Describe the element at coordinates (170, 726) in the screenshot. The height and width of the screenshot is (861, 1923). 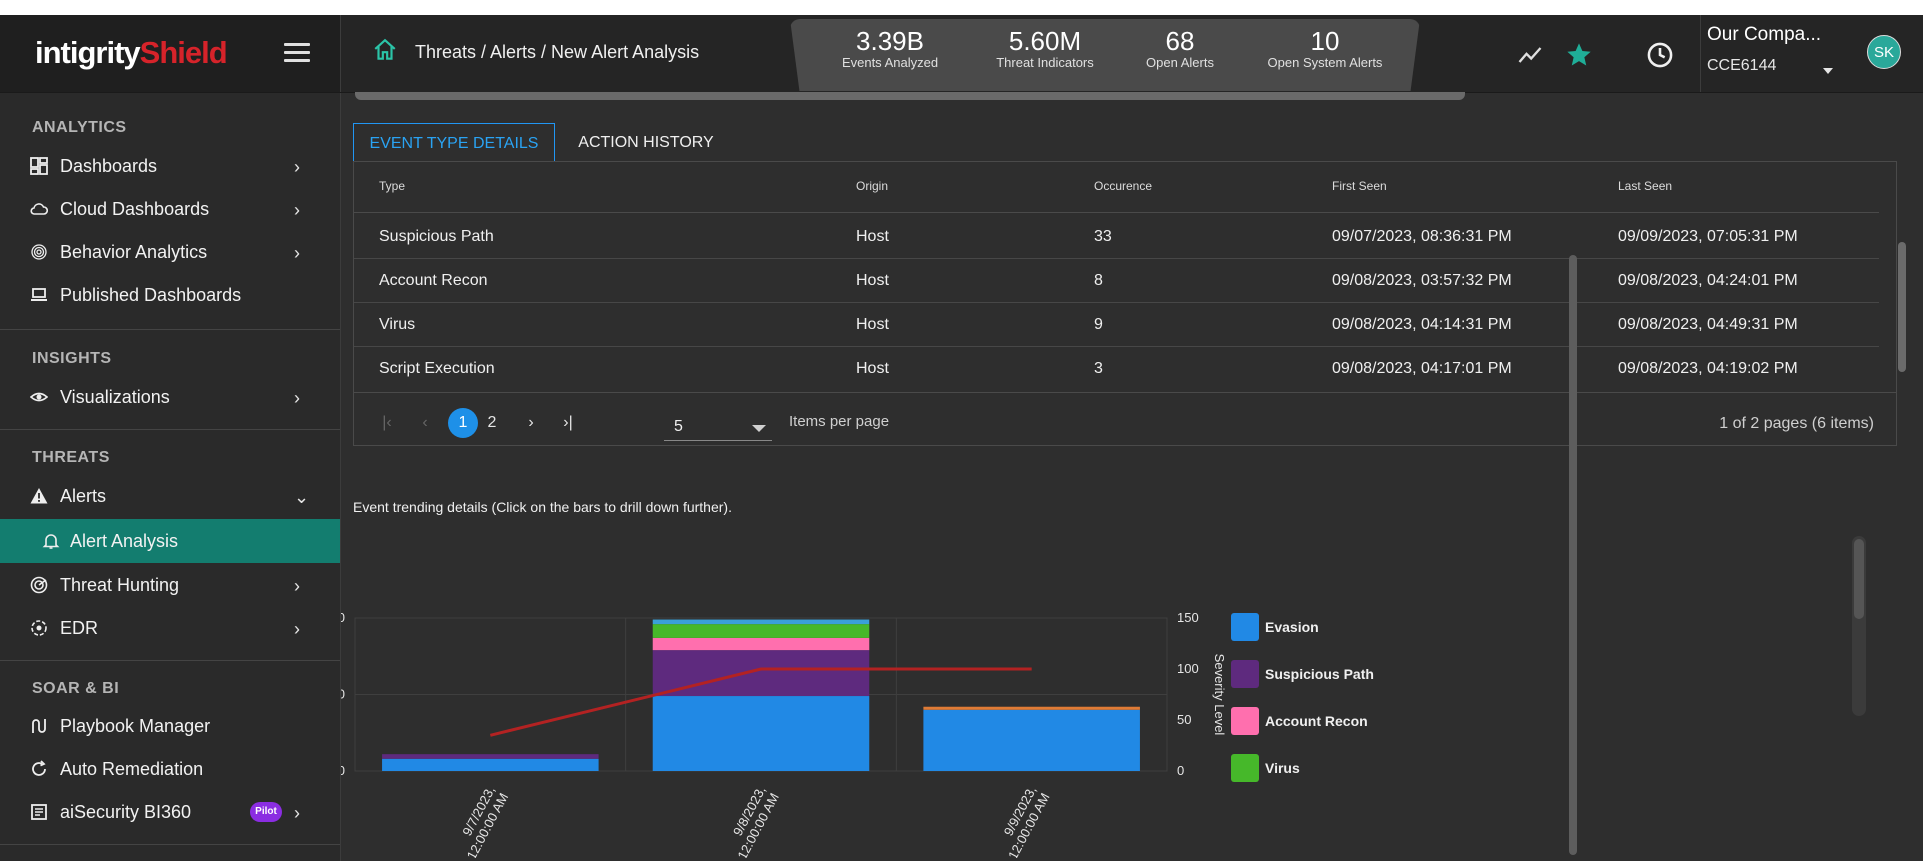
I see `sidebar-item-playbook-manager: Playbook Manager` at that location.